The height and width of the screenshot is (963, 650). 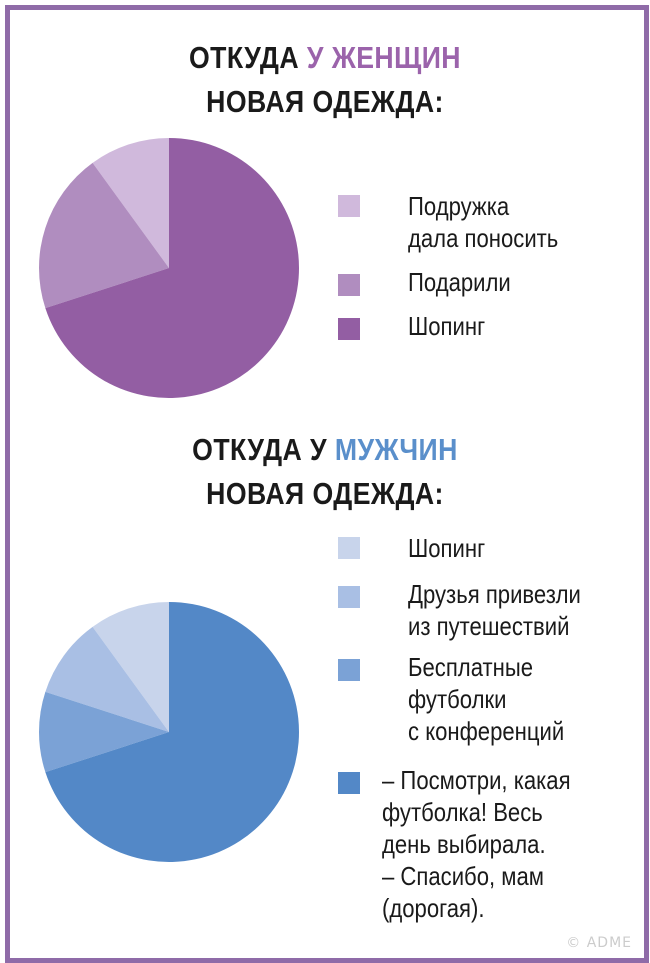 What do you see at coordinates (447, 326) in the screenshot?
I see `women-legend-label-3: Шопинг` at bounding box center [447, 326].